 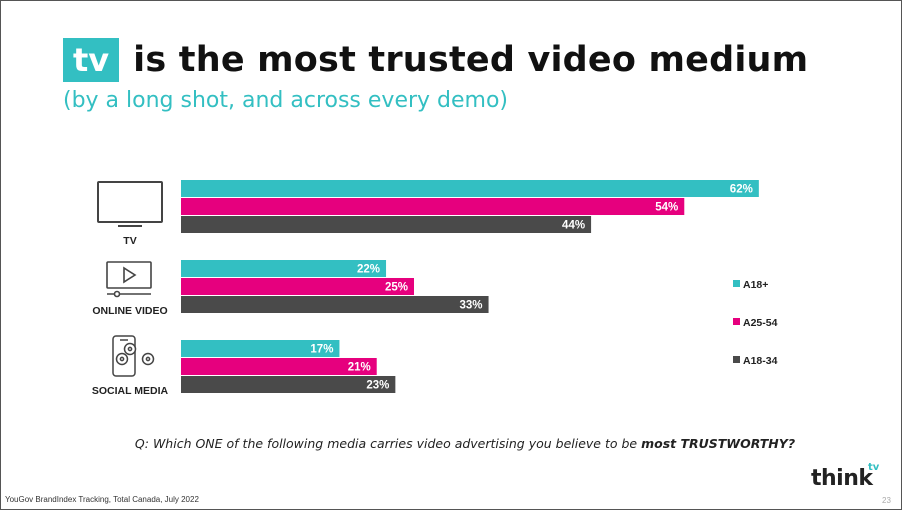 I want to click on category-label: TV, so click(x=129, y=241).